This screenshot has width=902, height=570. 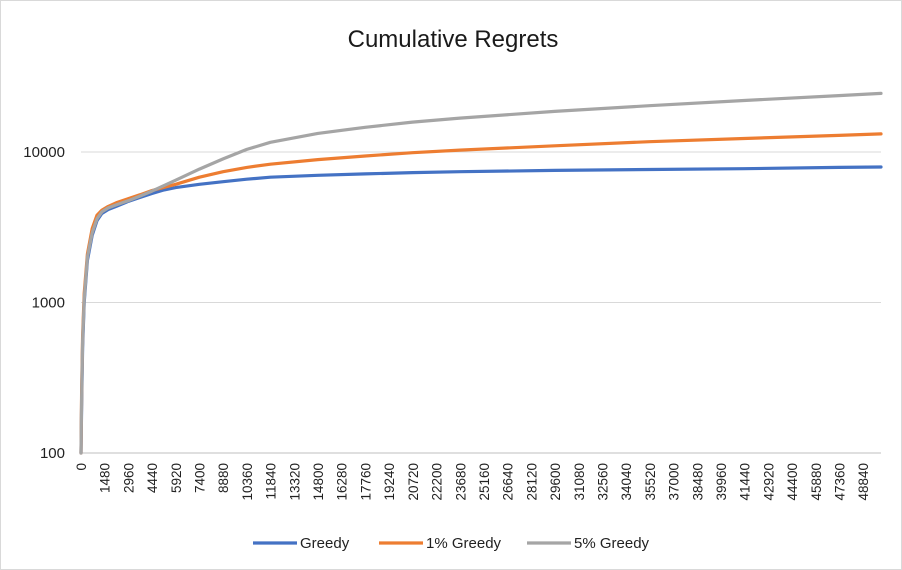 I want to click on x-tick-label: 25160, so click(x=484, y=482).